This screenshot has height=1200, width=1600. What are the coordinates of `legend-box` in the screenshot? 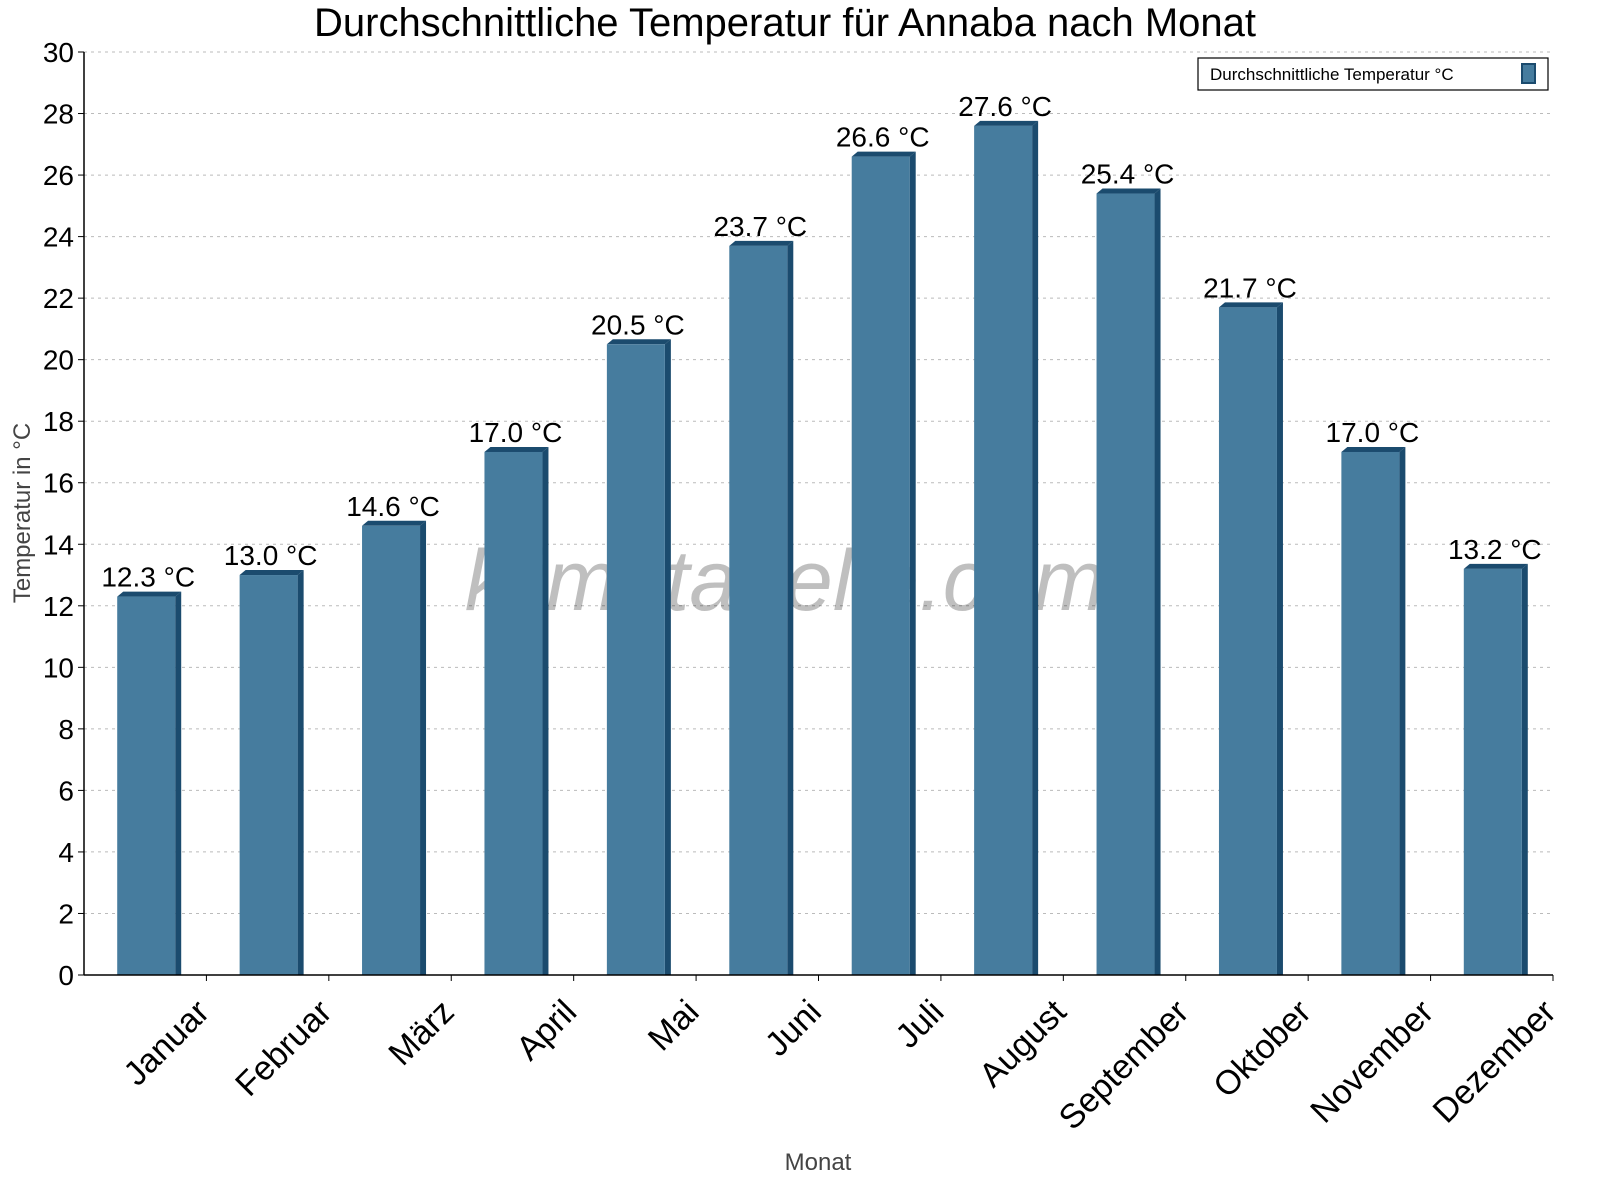 It's located at (1373, 74).